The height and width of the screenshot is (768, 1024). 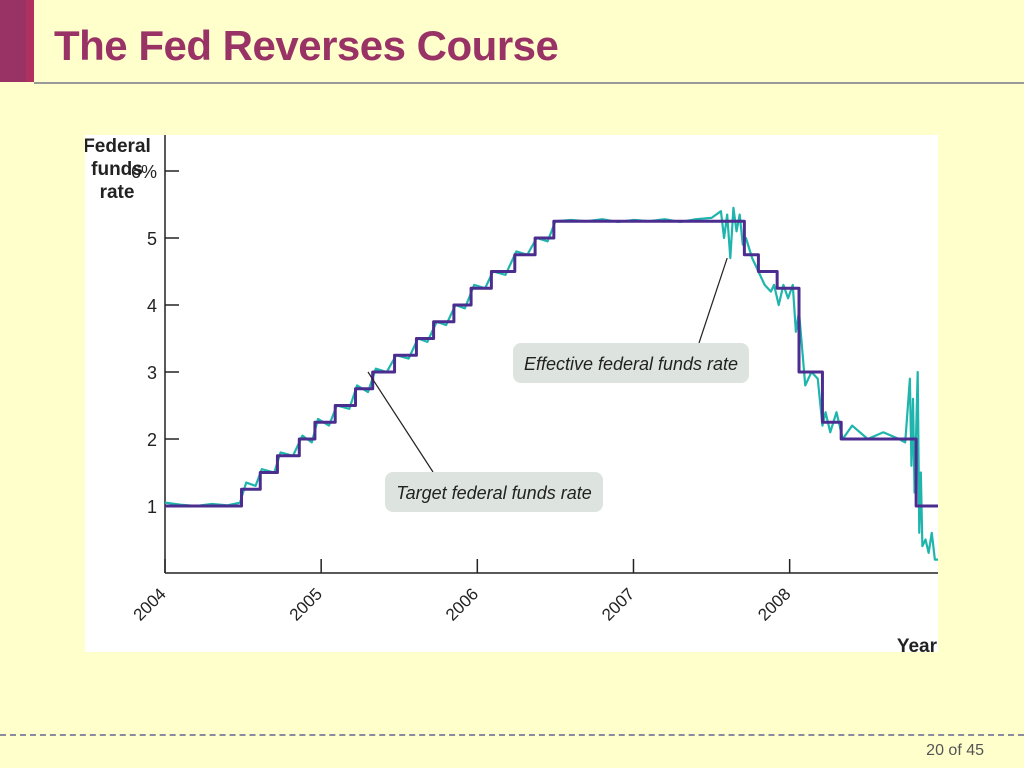 I want to click on y-tick-label: 5, so click(x=152, y=239).